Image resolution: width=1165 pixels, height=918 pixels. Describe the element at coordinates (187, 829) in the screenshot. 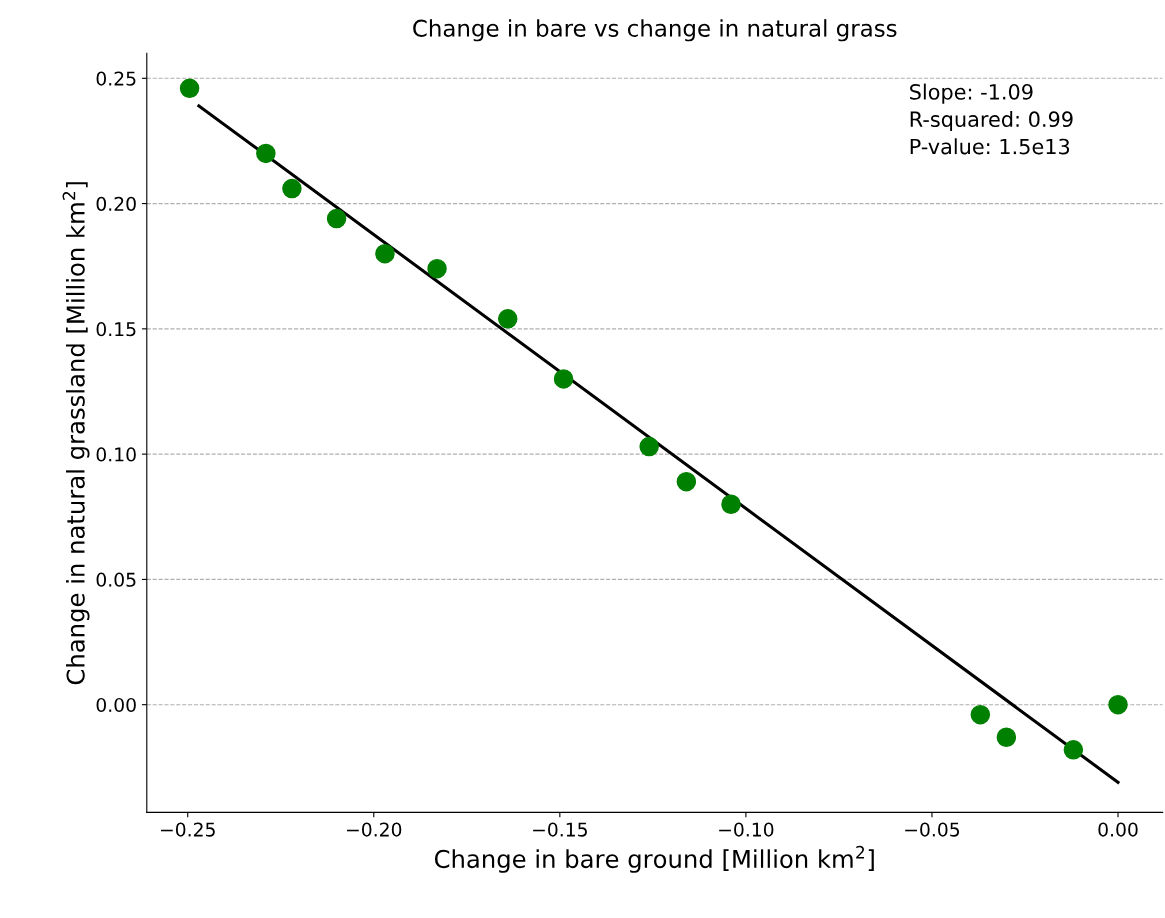

I see `x-tick-label: −0.25` at that location.